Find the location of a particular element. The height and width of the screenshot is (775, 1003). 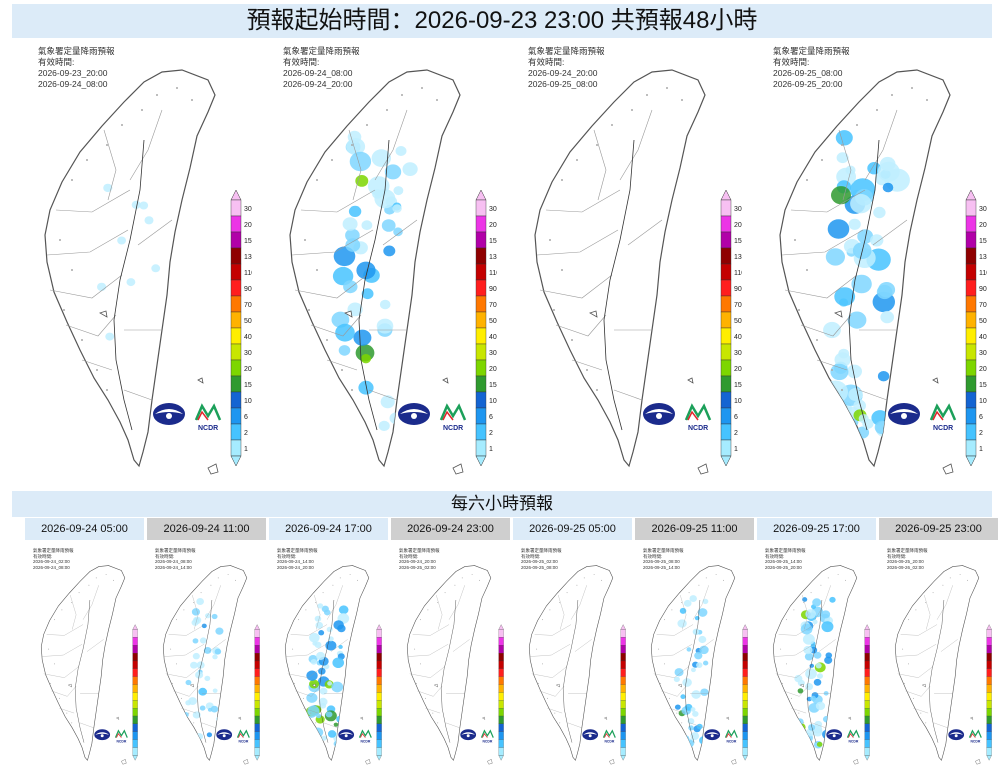

valid-end: 2026-09-24_14:00 is located at coordinates (173, 567).